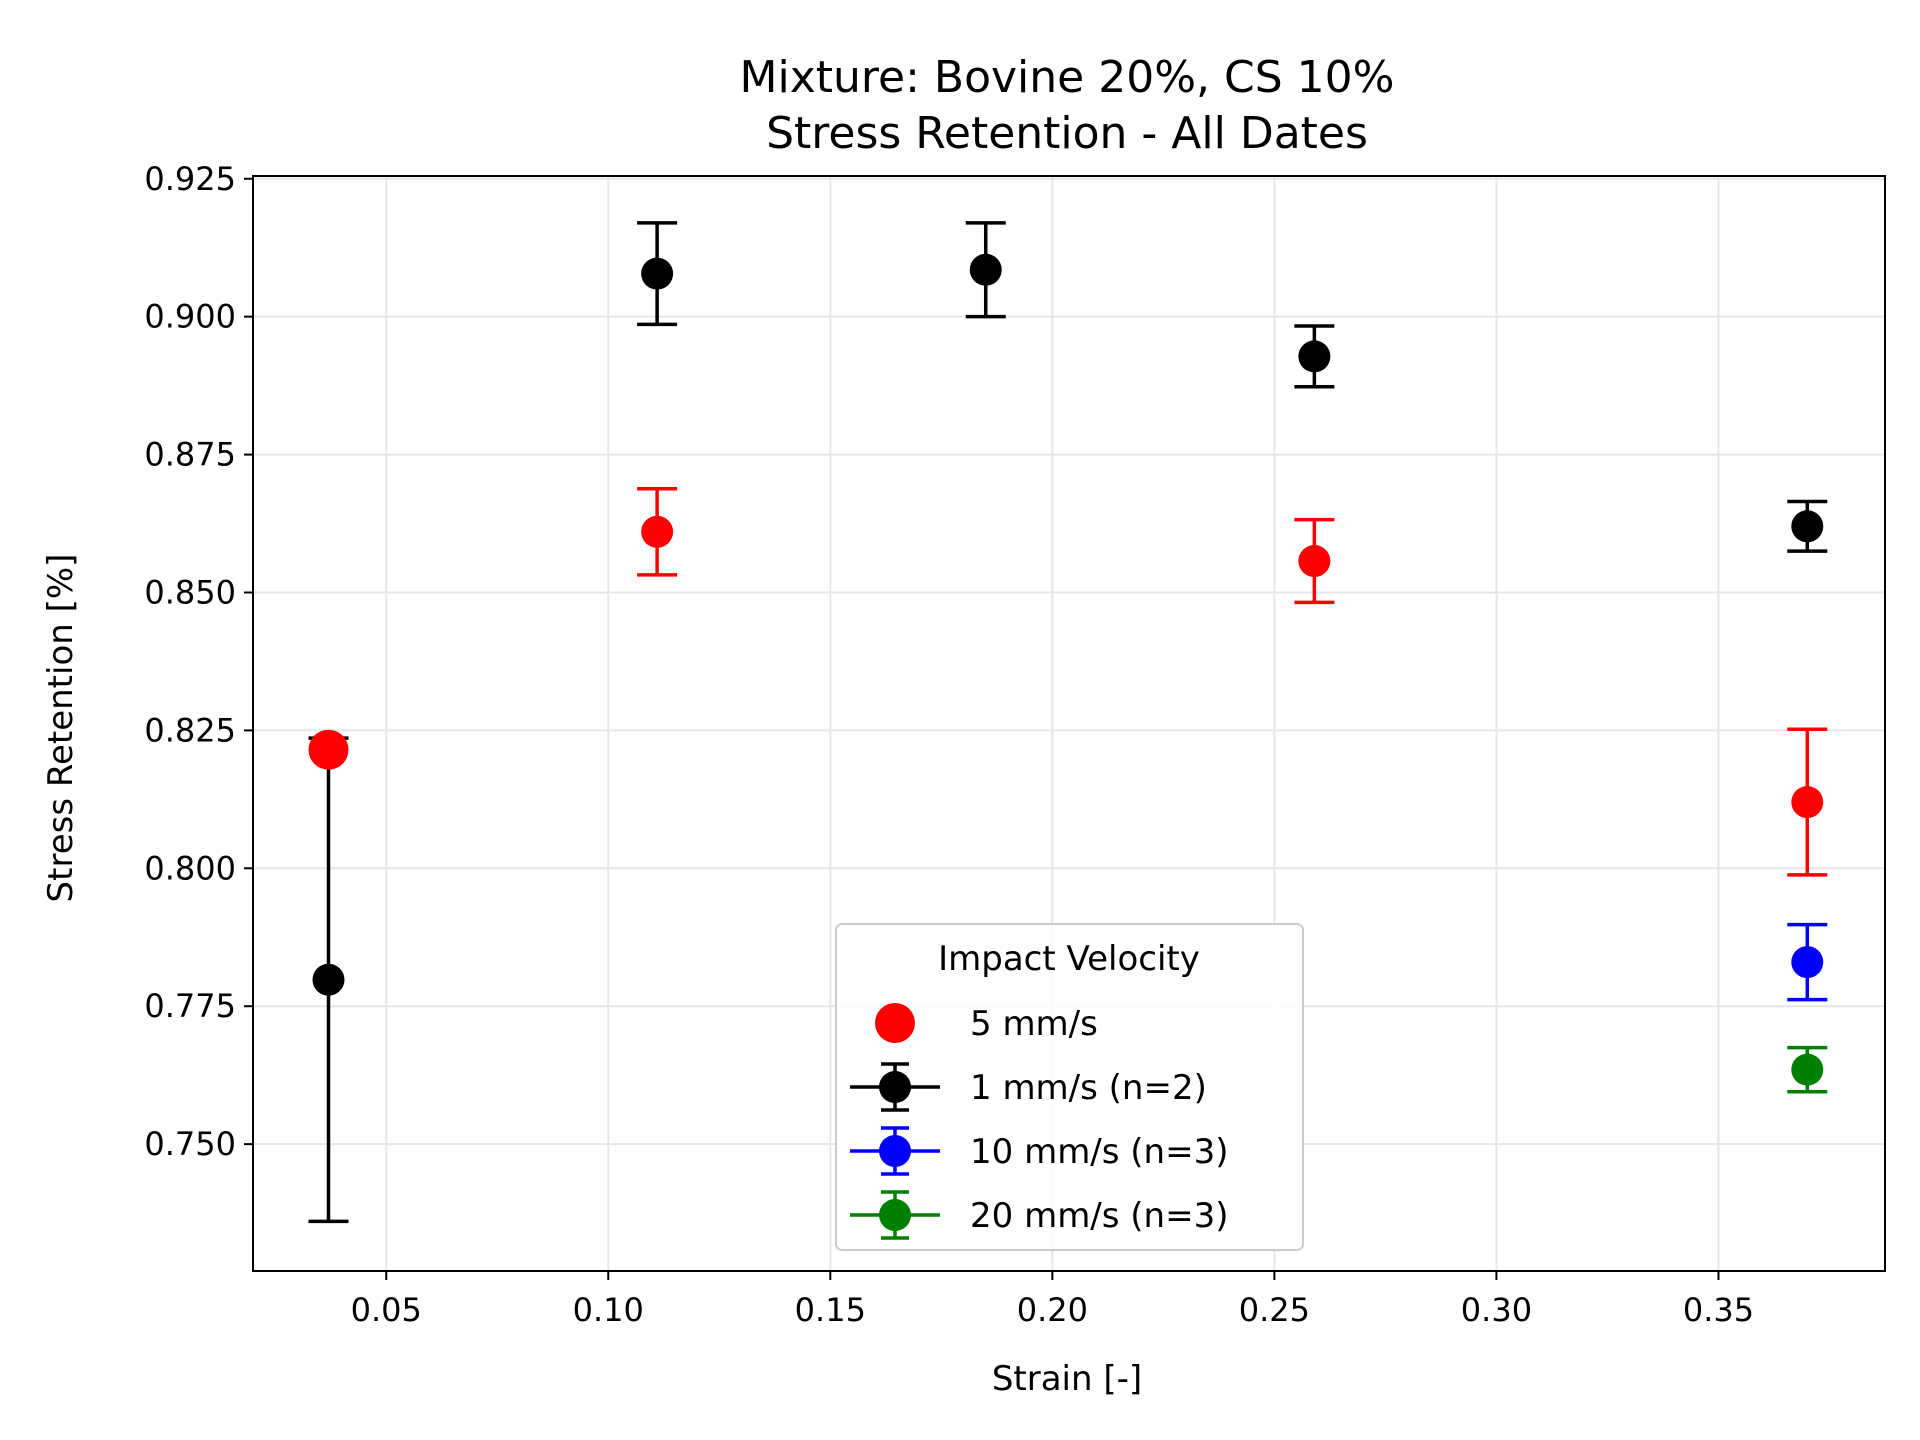 The width and height of the screenshot is (1920, 1440). Describe the element at coordinates (1067, 77) in the screenshot. I see `chart-title-line-1: Mixture: Bovine 20%, CS 10%` at that location.